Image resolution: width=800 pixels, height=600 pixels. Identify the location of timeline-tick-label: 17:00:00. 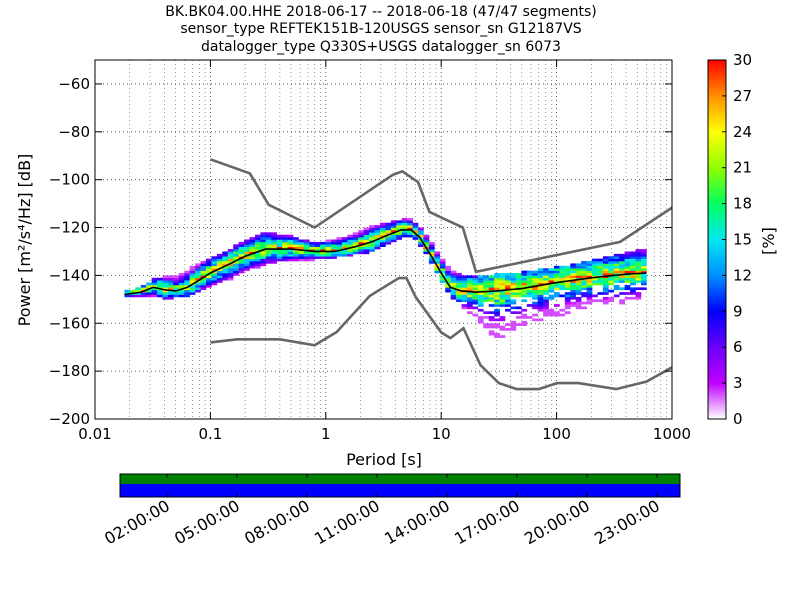
(487, 522).